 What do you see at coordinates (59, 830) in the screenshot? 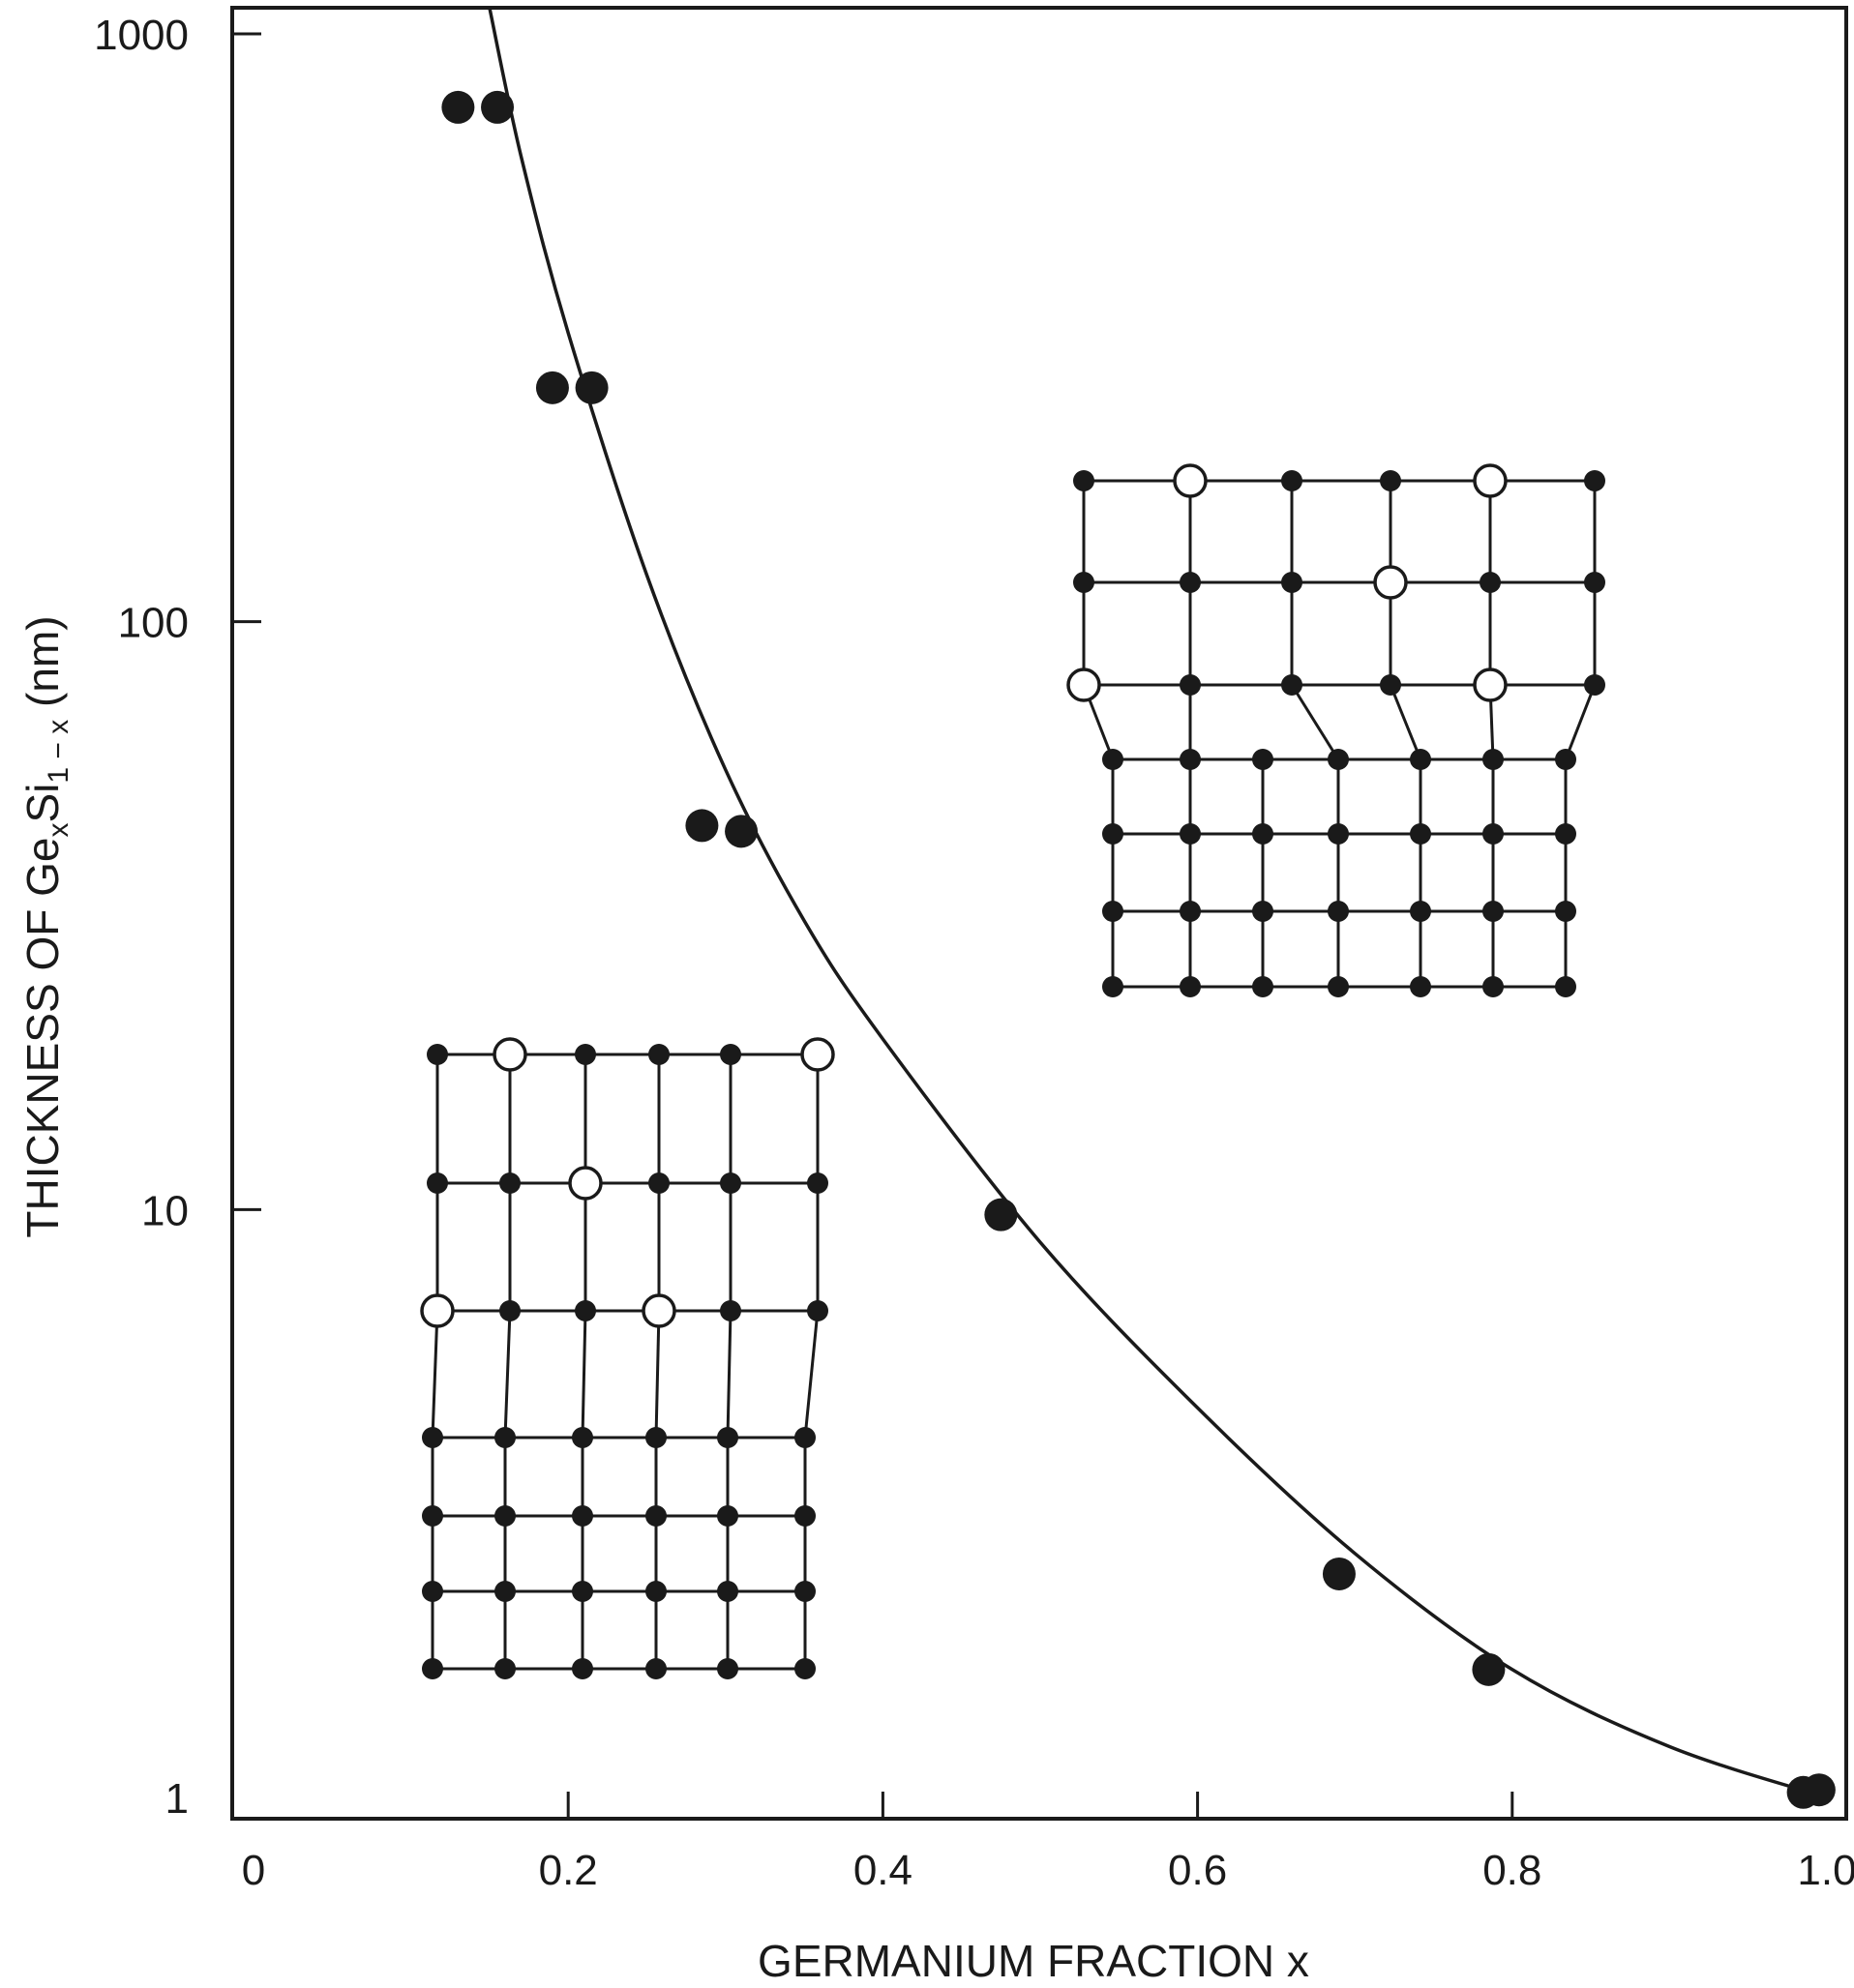
I see `y-axis-title-sub-x: x` at bounding box center [59, 830].